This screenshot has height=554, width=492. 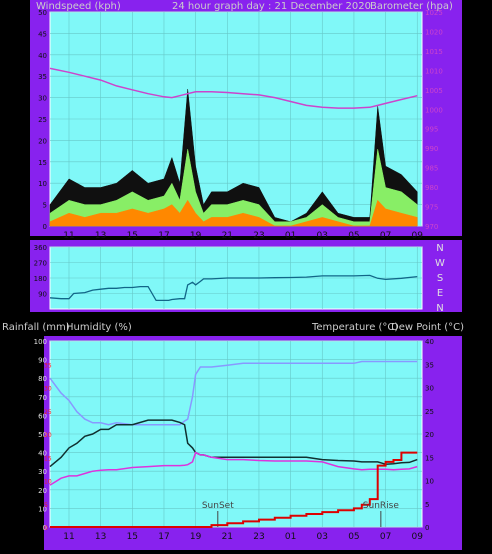 What do you see at coordinates (40, 264) in the screenshot?
I see `direction-y-tick-label: 270` at bounding box center [40, 264].